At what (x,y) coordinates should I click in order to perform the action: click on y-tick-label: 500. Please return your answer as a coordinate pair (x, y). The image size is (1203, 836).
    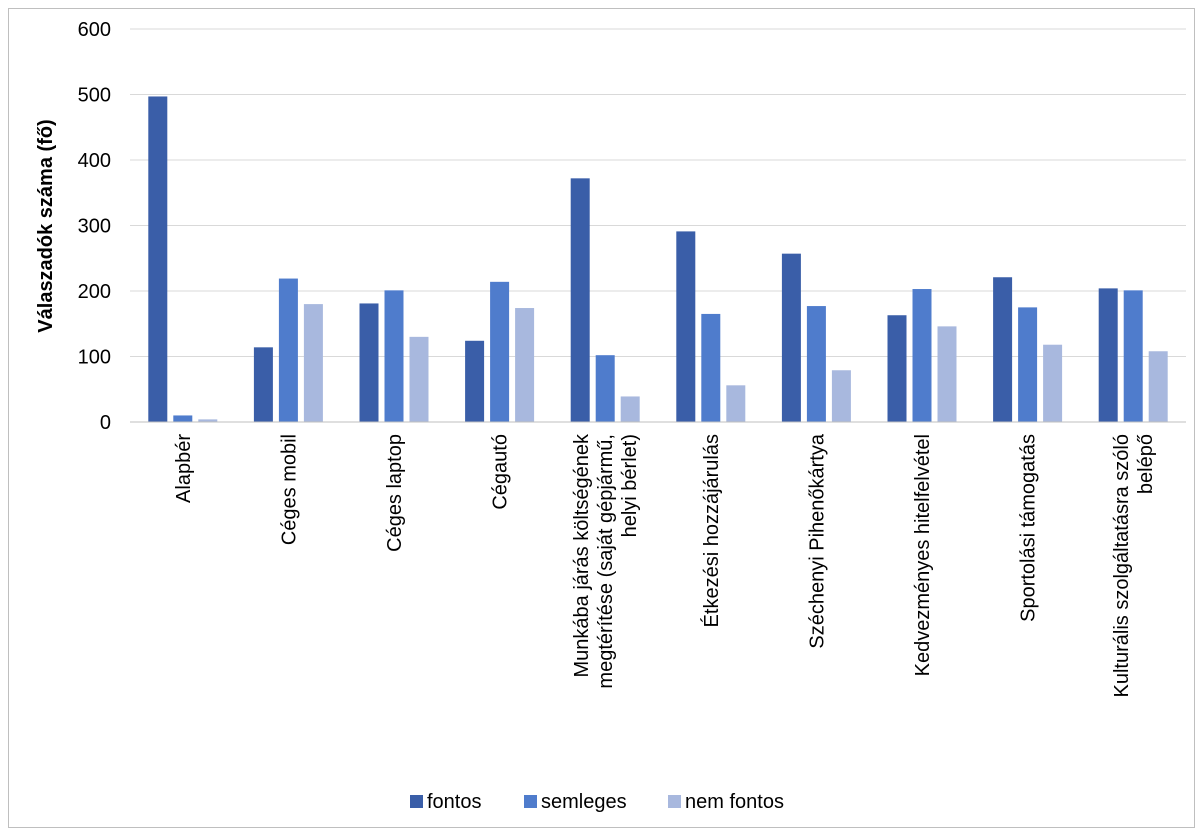
    Looking at the image, I should click on (94, 96).